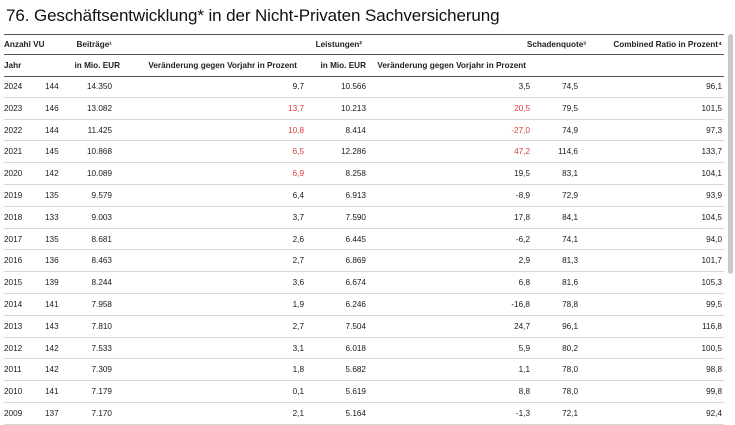 This screenshot has width=735, height=425. I want to click on cell-beitraege: 7.958, so click(102, 304).